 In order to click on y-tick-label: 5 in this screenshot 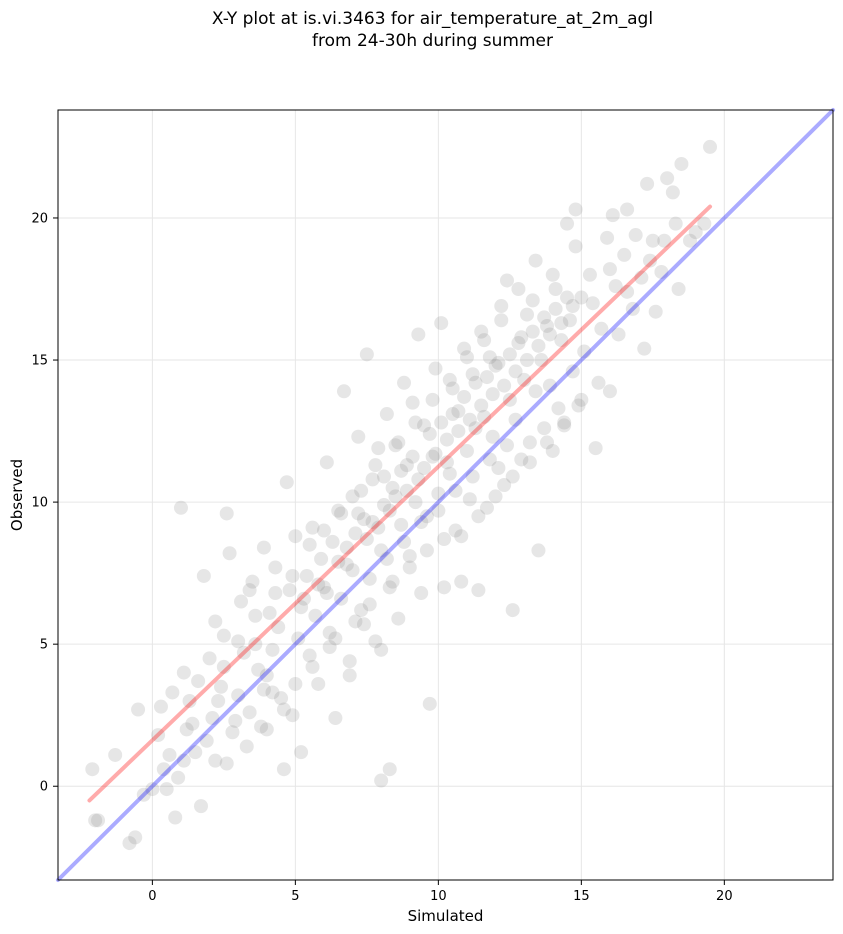, I will do `click(44, 645)`.